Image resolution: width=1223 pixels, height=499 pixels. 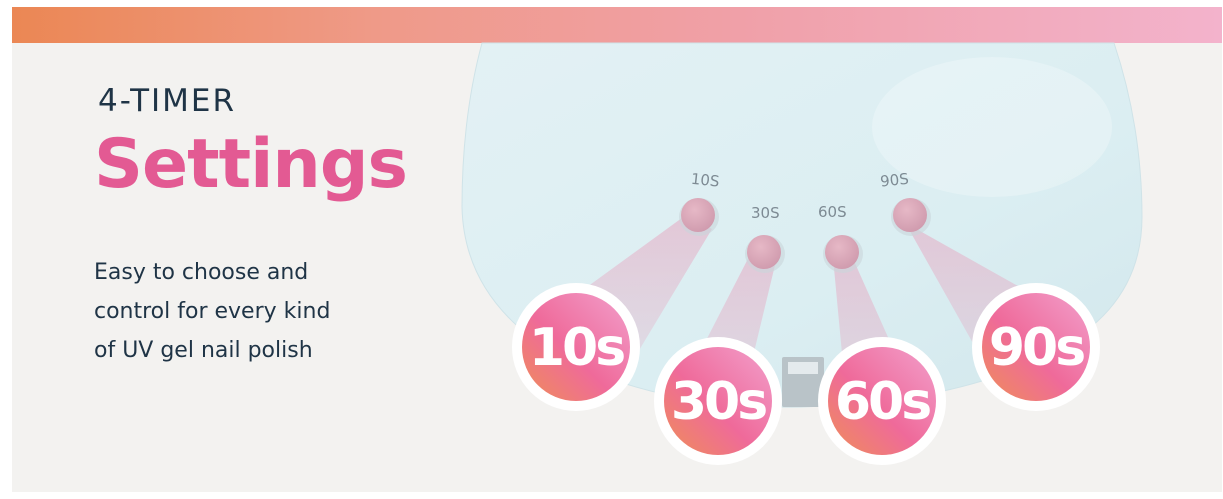 I want to click on svg-text: 60s, so click(x=882, y=402).